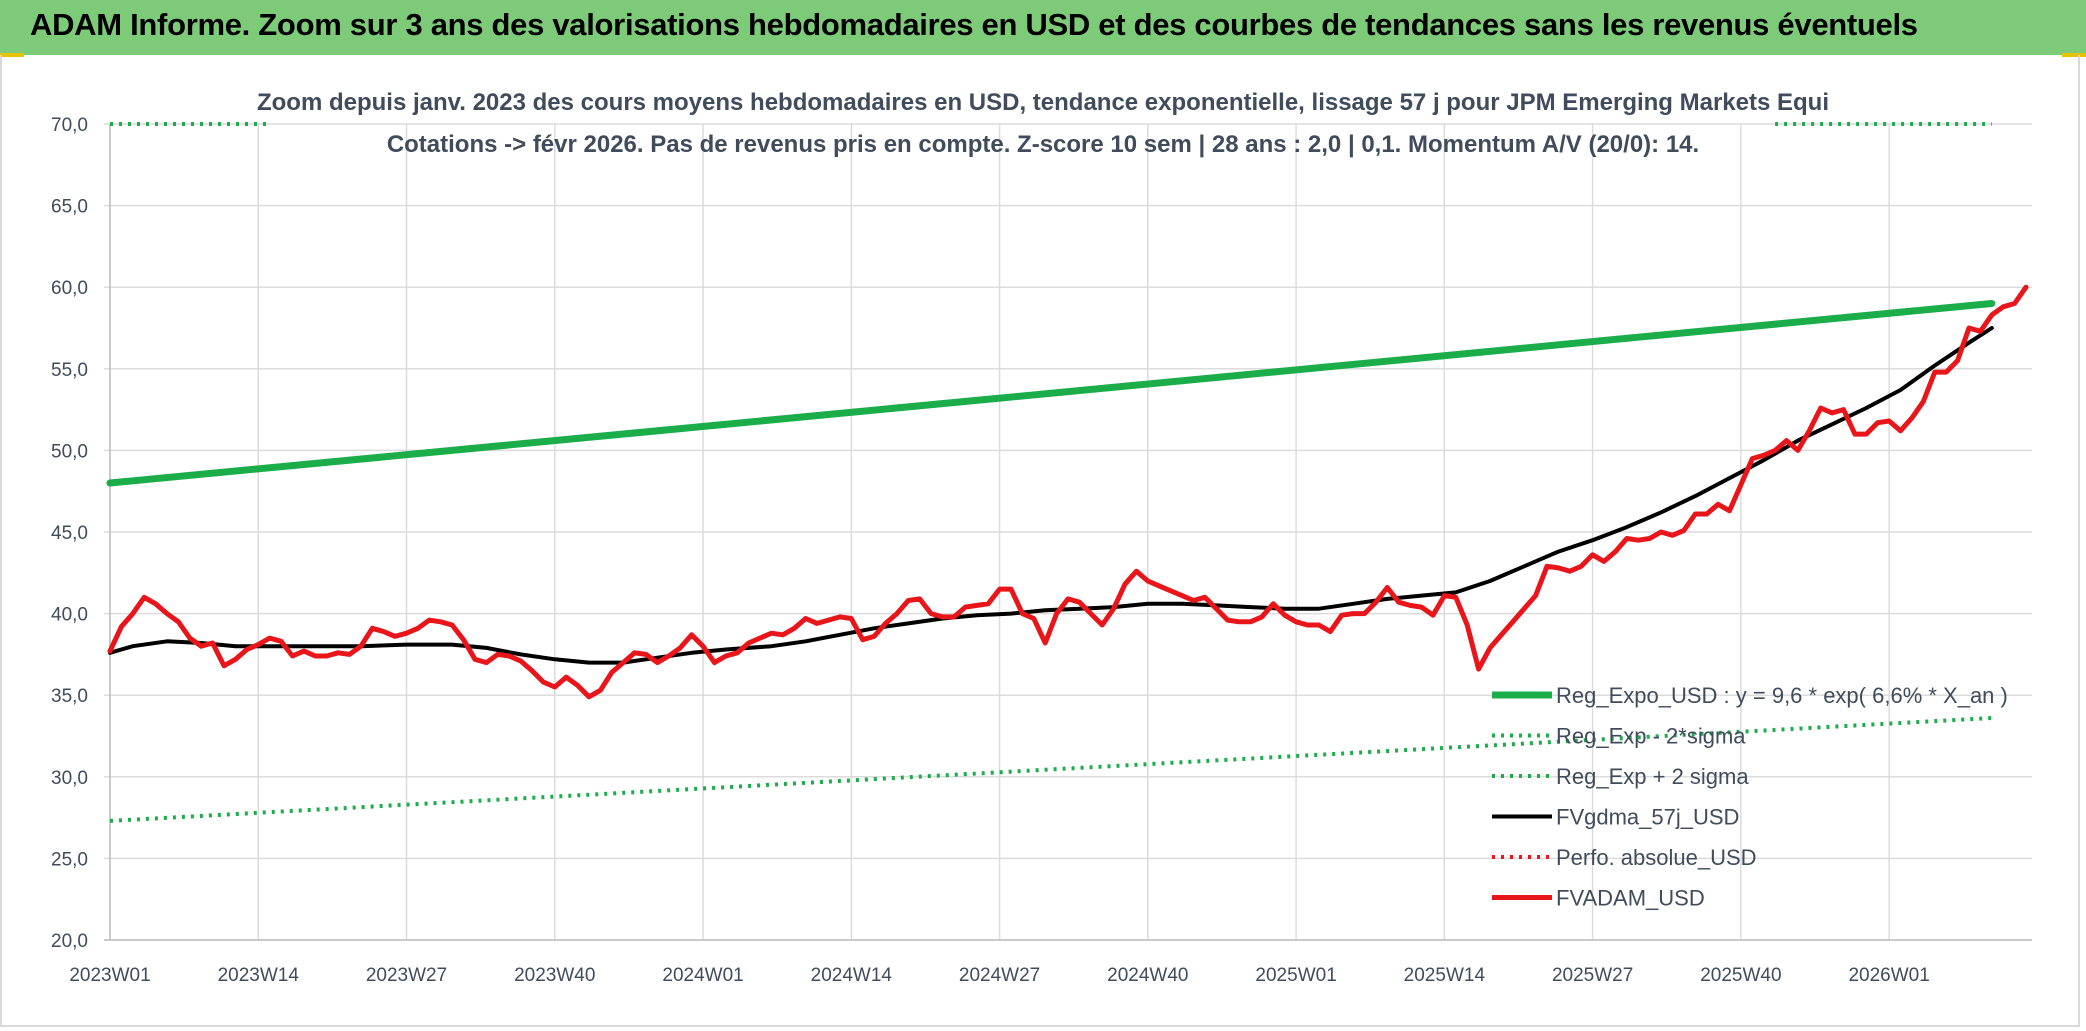 The image size is (2086, 1031). Describe the element at coordinates (69, 451) in the screenshot. I see `y-tick-label: 50,0` at that location.